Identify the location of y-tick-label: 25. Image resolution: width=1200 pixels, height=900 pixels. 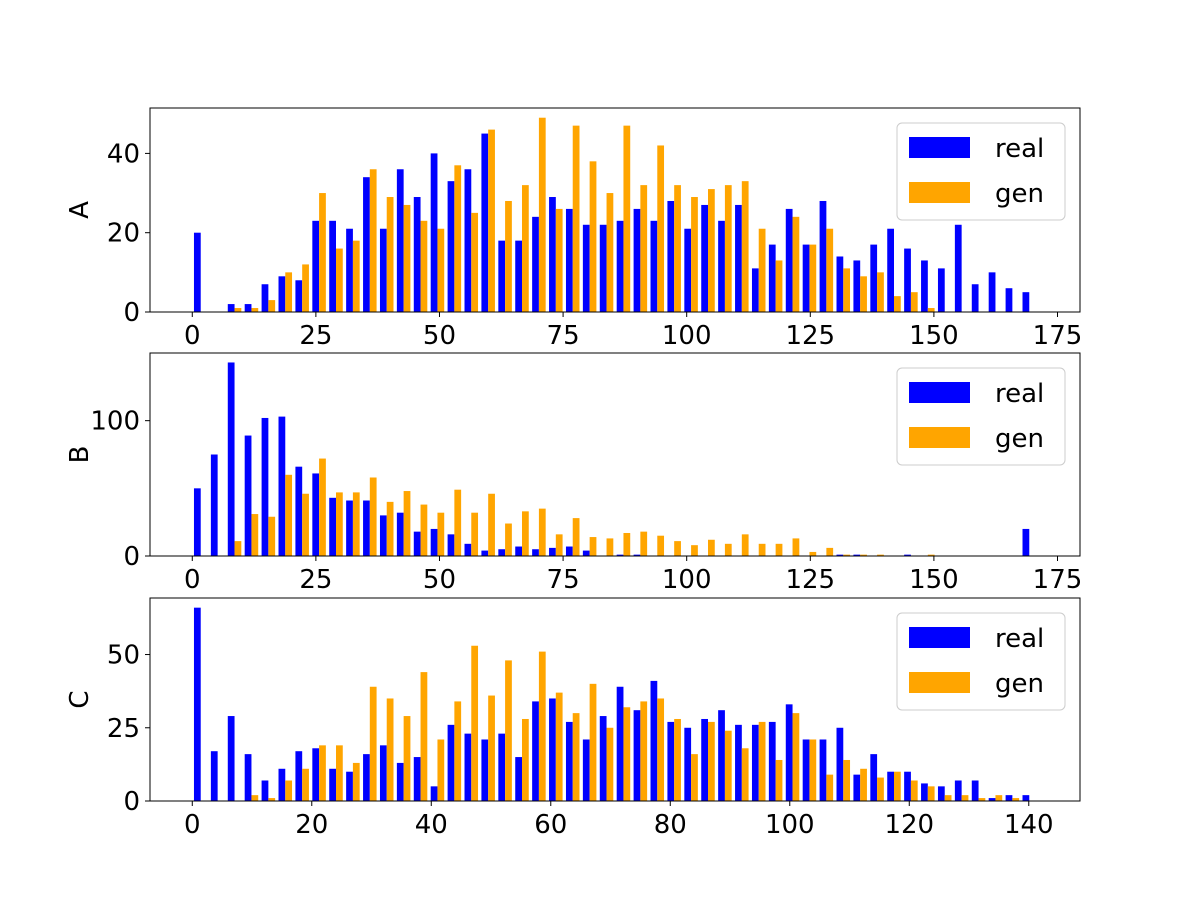
(123, 729).